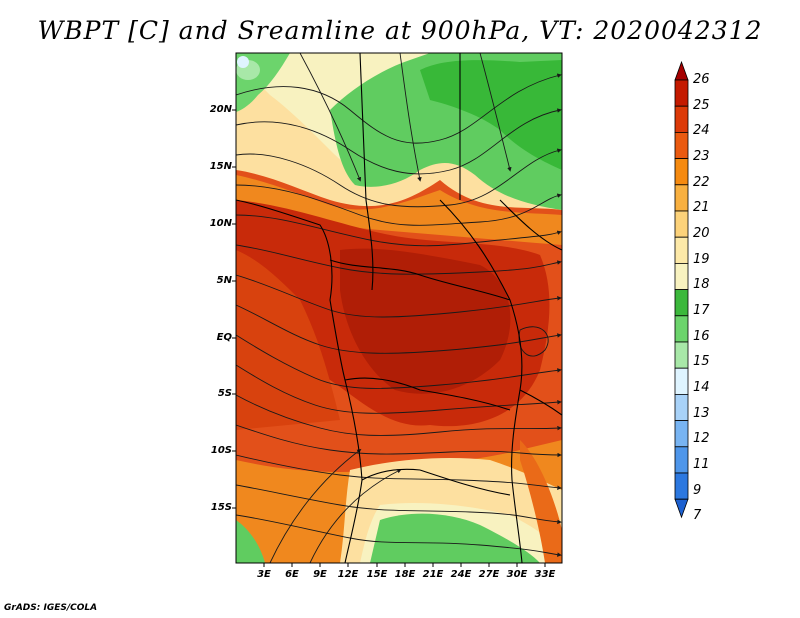 The height and width of the screenshot is (618, 800). I want to click on colorbar-label: 15, so click(701, 362).